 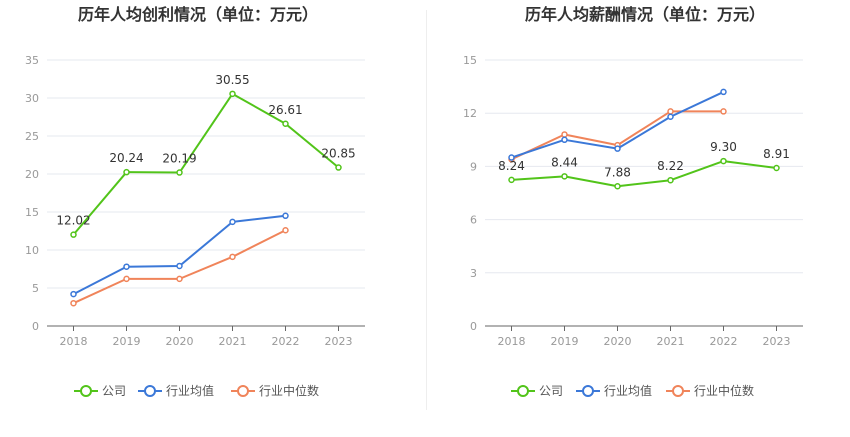 What do you see at coordinates (645, 14) in the screenshot?
I see `chart-title: 历年人均薪酬情况（单位：万元）` at bounding box center [645, 14].